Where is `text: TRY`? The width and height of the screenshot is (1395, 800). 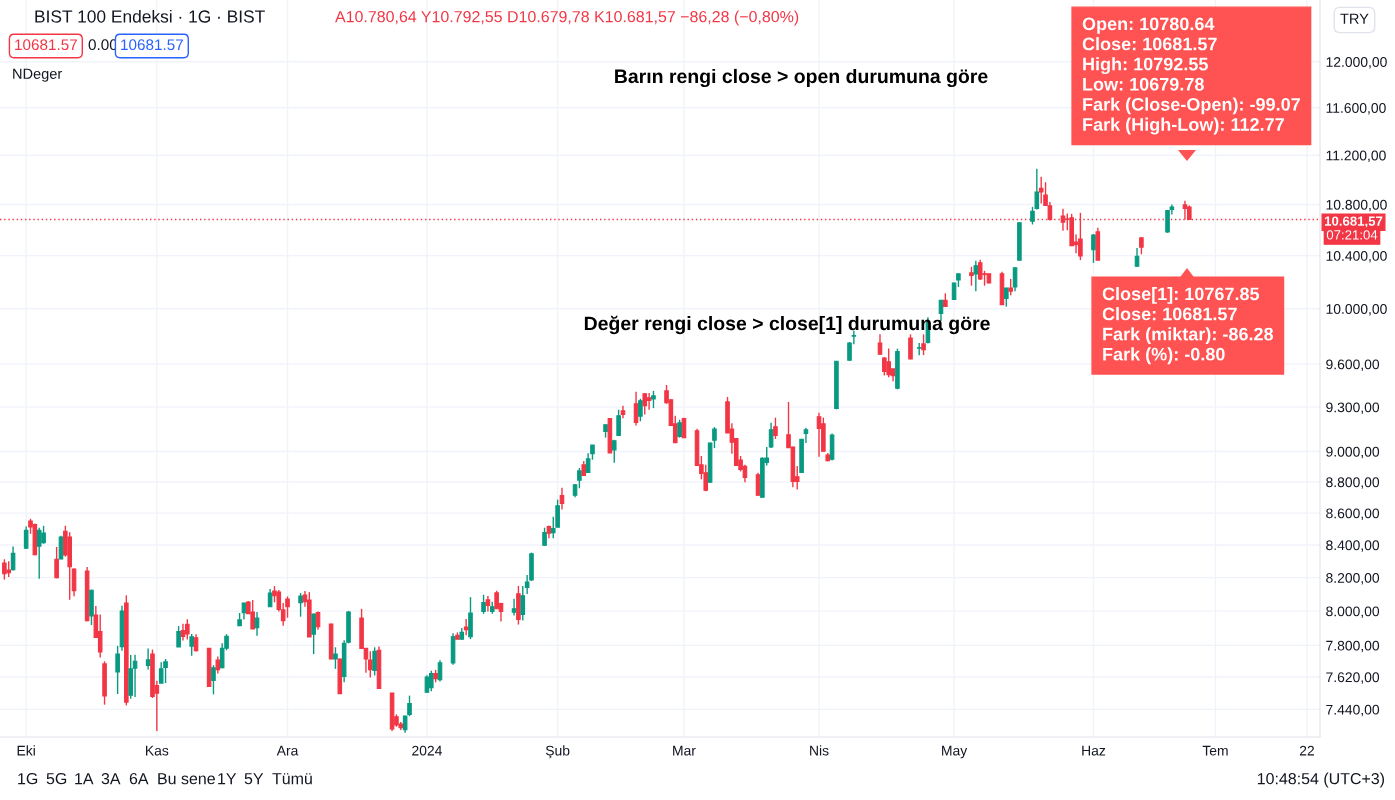 text: TRY is located at coordinates (1354, 18).